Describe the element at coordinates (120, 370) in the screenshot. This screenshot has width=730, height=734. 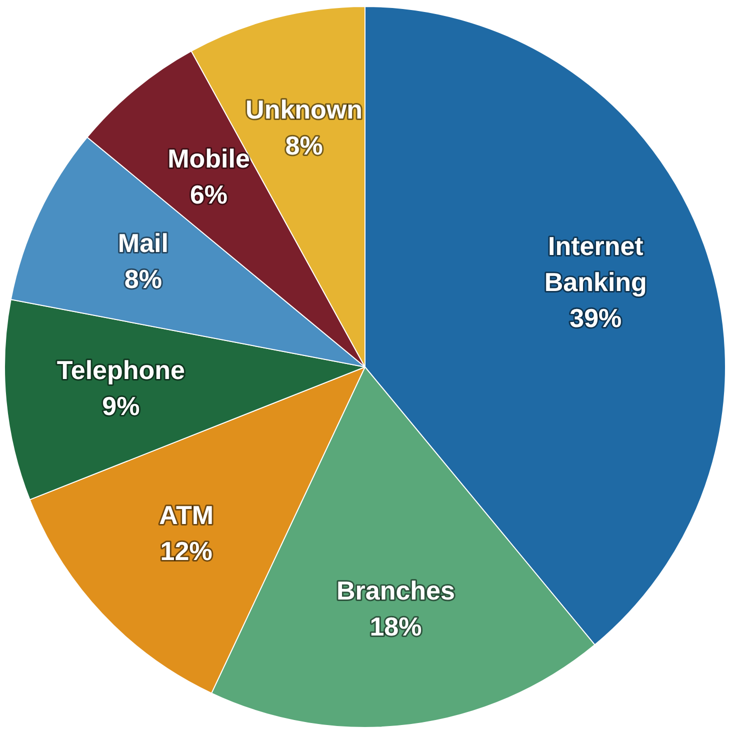
I see `slice-label: Telephone` at that location.